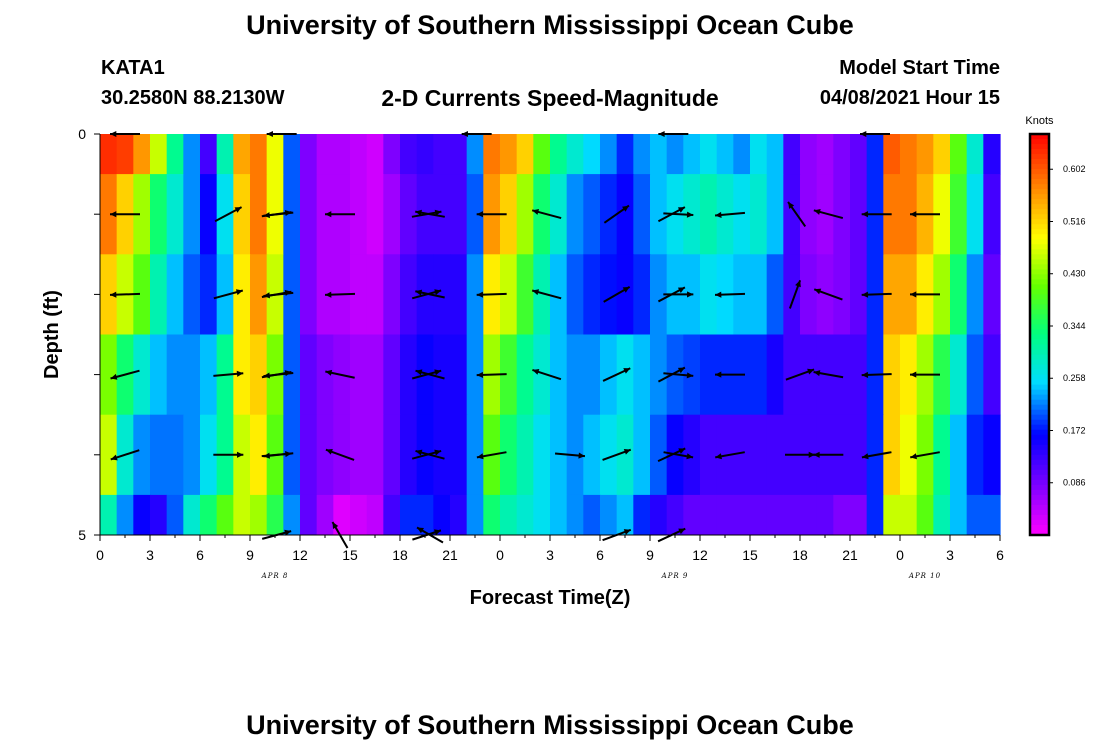 This screenshot has width=1100, height=750. Describe the element at coordinates (650, 555) in the screenshot. I see `x-tick-label: 9` at that location.